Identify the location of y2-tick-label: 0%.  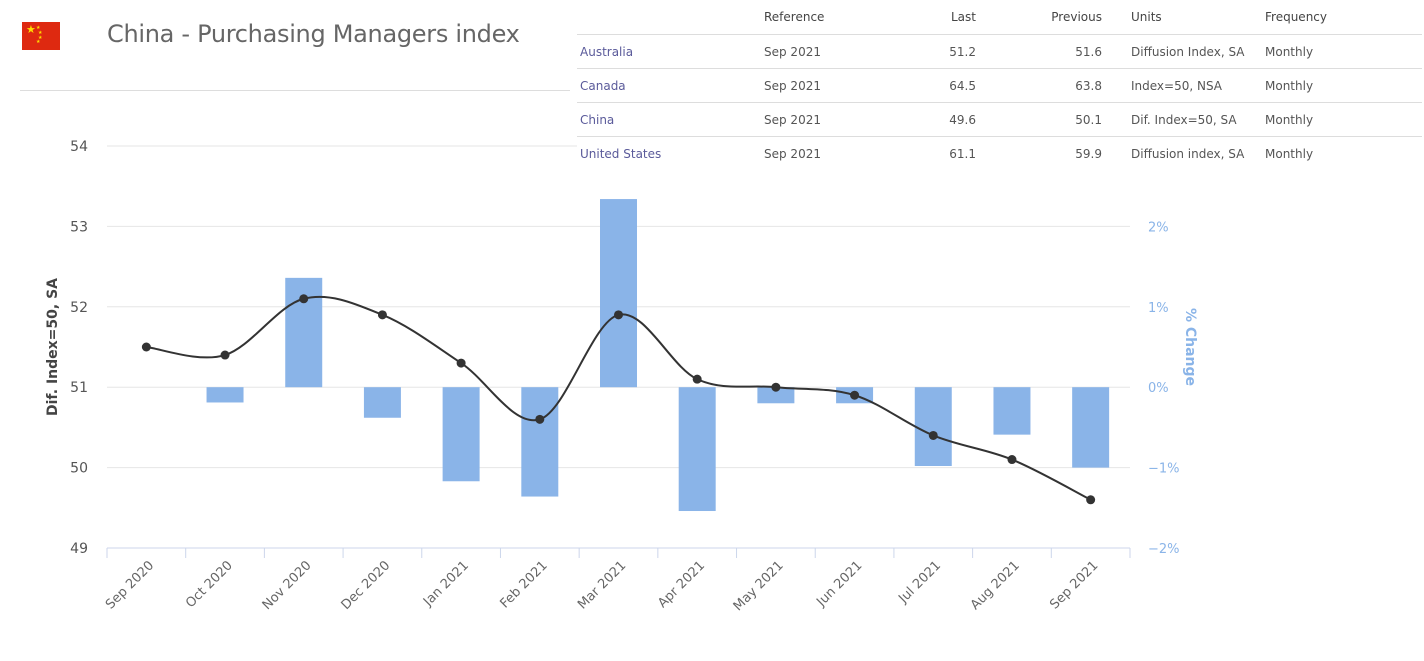
(1158, 388).